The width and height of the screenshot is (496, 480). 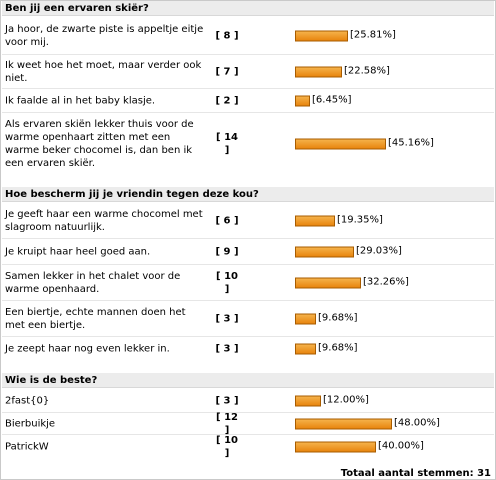 I want to click on vote-count: [ 7 ], so click(x=227, y=71).